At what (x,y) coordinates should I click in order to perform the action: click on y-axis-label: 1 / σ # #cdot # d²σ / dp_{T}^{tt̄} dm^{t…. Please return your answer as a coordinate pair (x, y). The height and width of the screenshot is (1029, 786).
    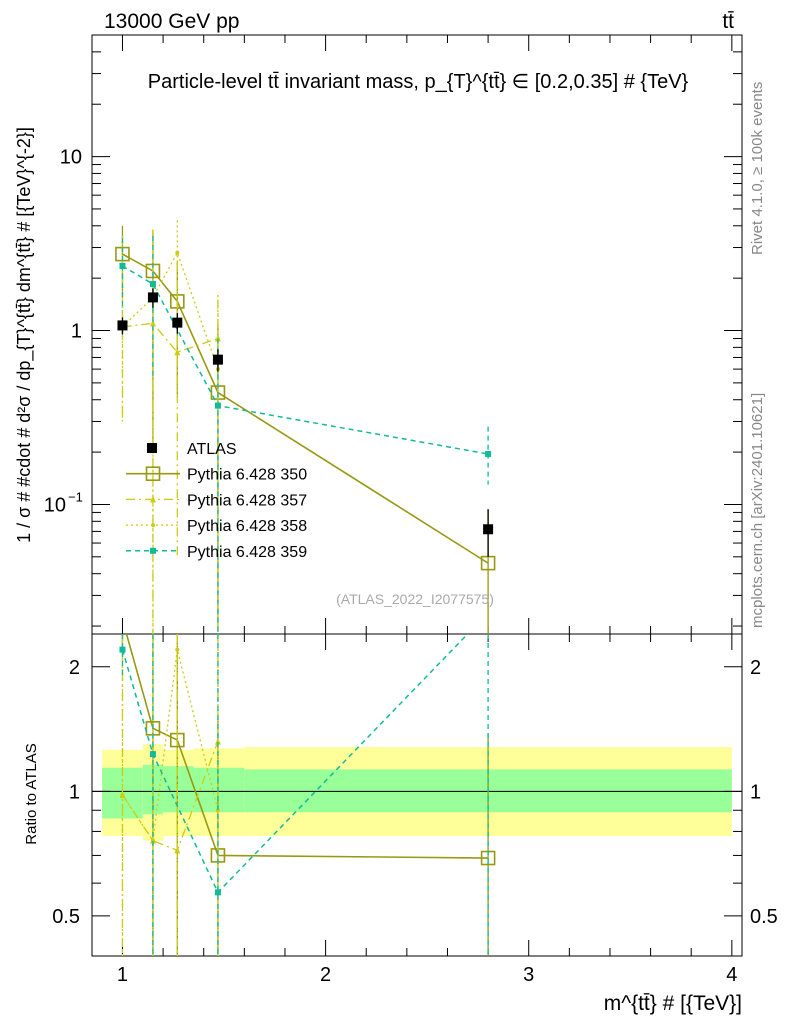
    Looking at the image, I should click on (24, 335).